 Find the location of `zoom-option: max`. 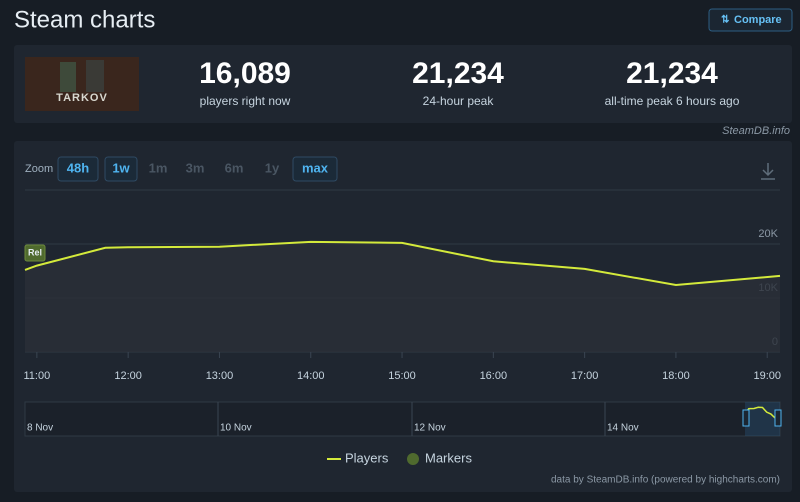

zoom-option: max is located at coordinates (315, 167).